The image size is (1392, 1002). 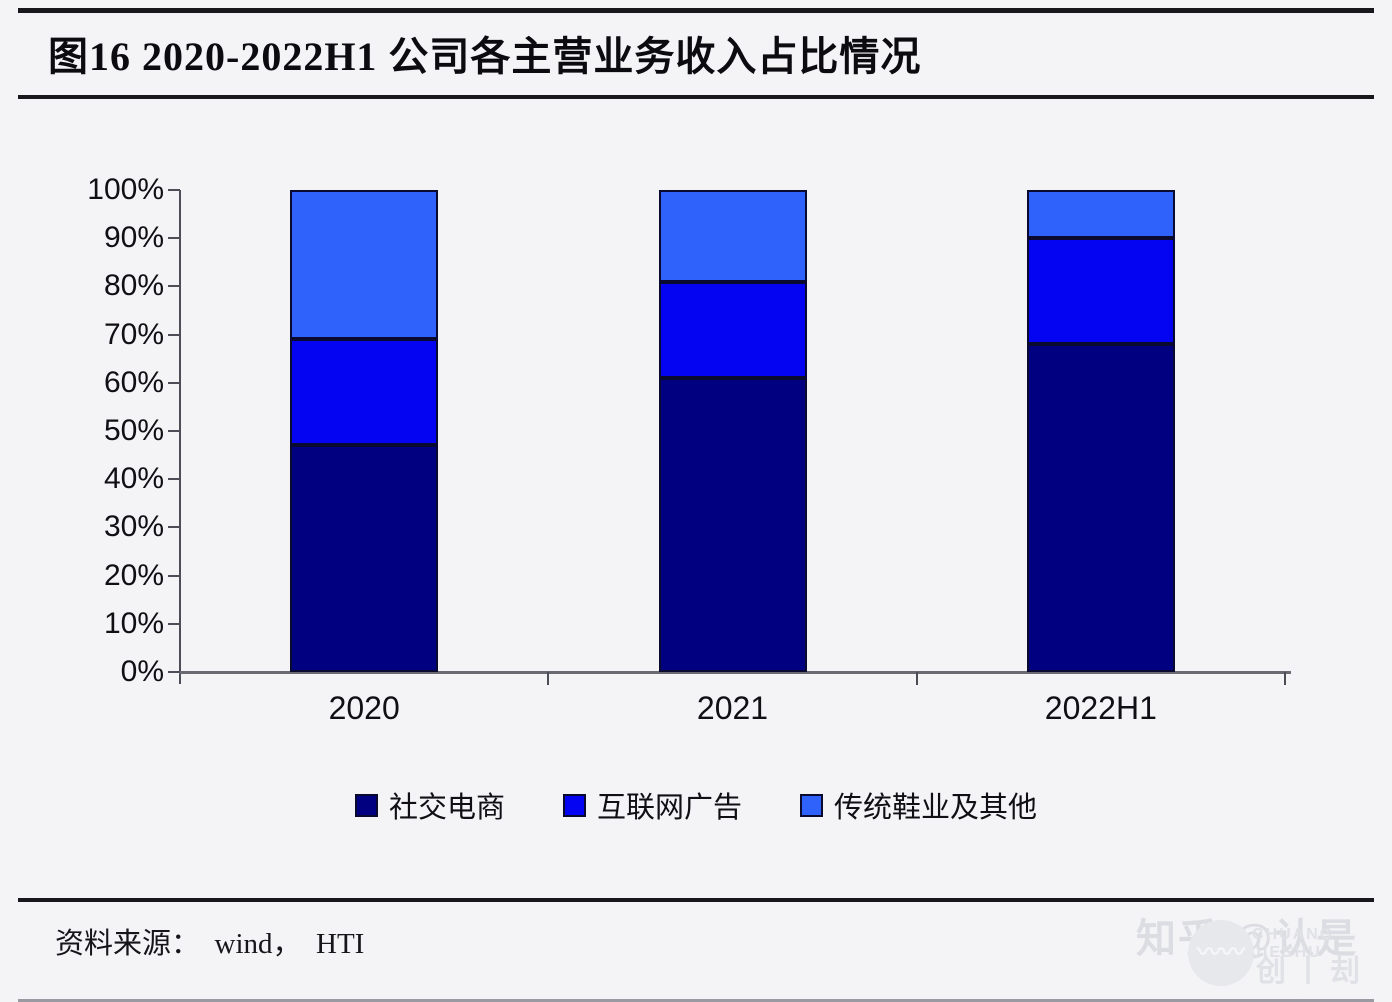 I want to click on y-axis-label: 80%, so click(x=133, y=286).